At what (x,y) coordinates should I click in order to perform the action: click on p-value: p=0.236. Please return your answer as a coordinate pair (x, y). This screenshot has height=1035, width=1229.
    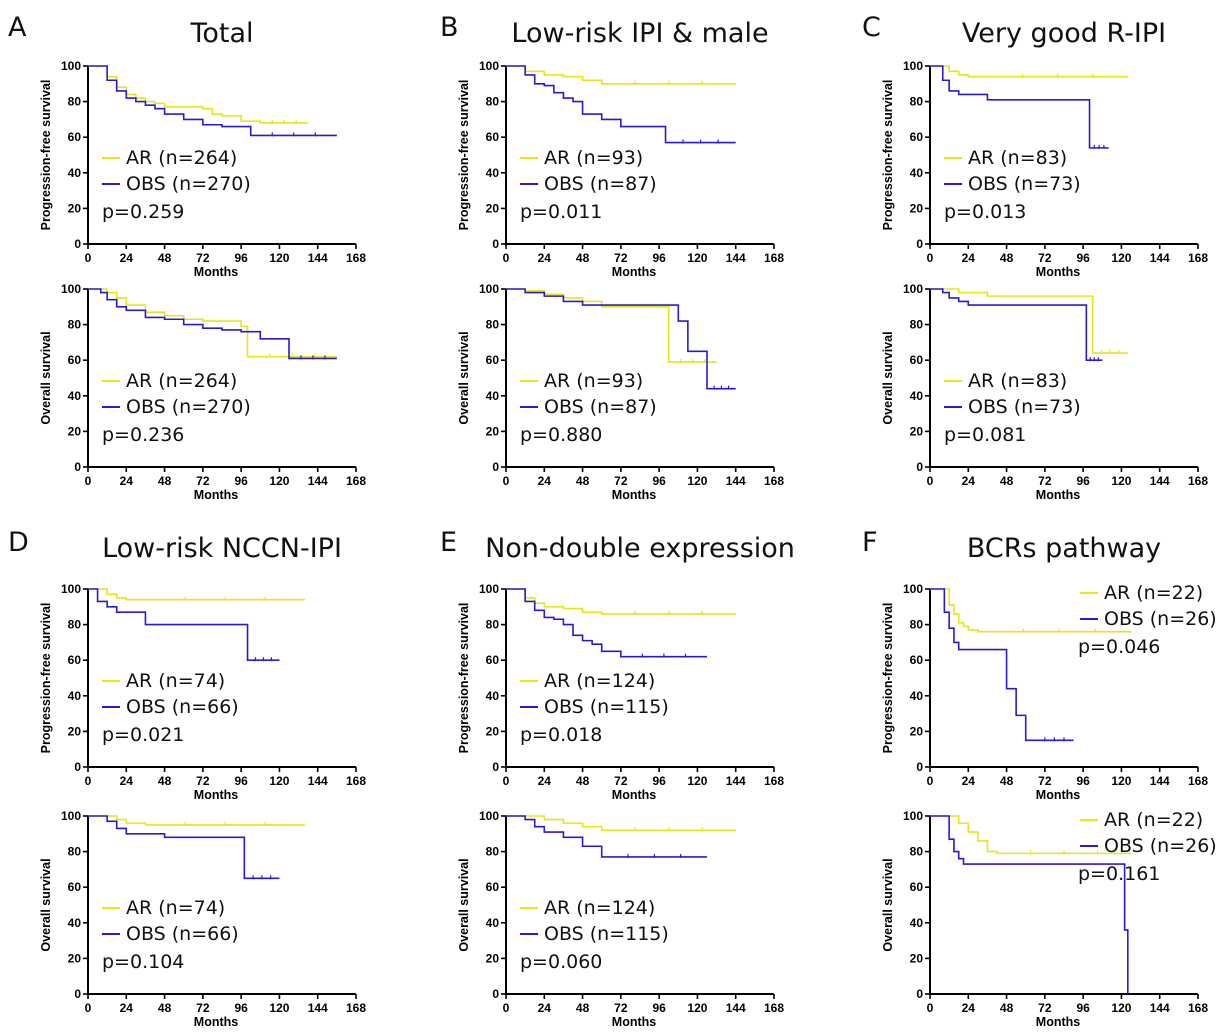
    Looking at the image, I should click on (143, 435).